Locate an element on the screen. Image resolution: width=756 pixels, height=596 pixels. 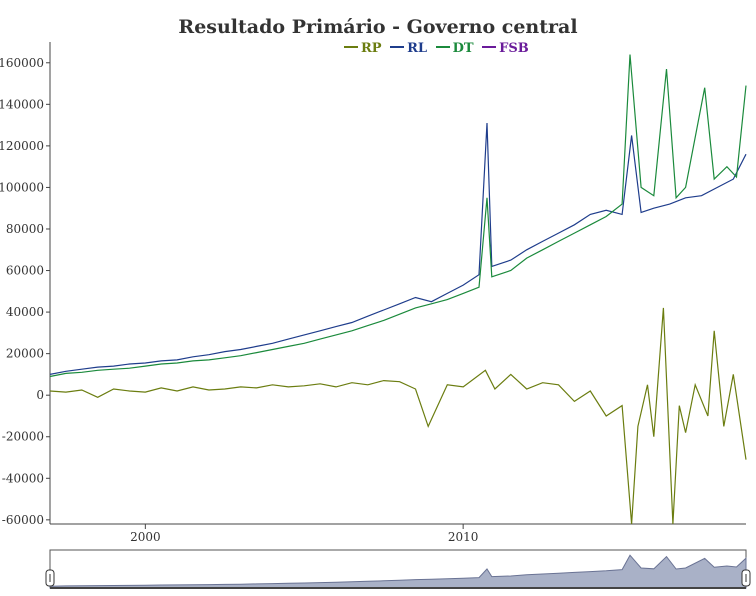
navigator-area is located at coordinates (398, 571).